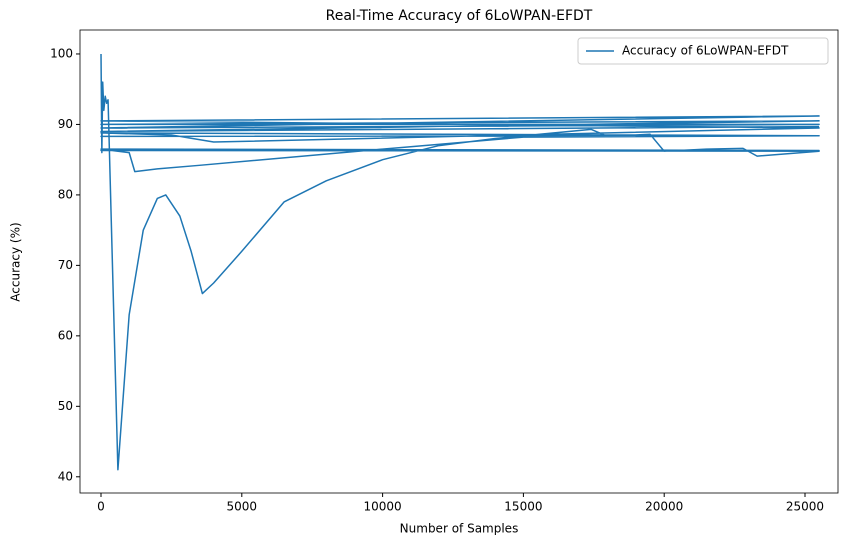  What do you see at coordinates (383, 507) in the screenshot?
I see `x-tick-label: 10000` at bounding box center [383, 507].